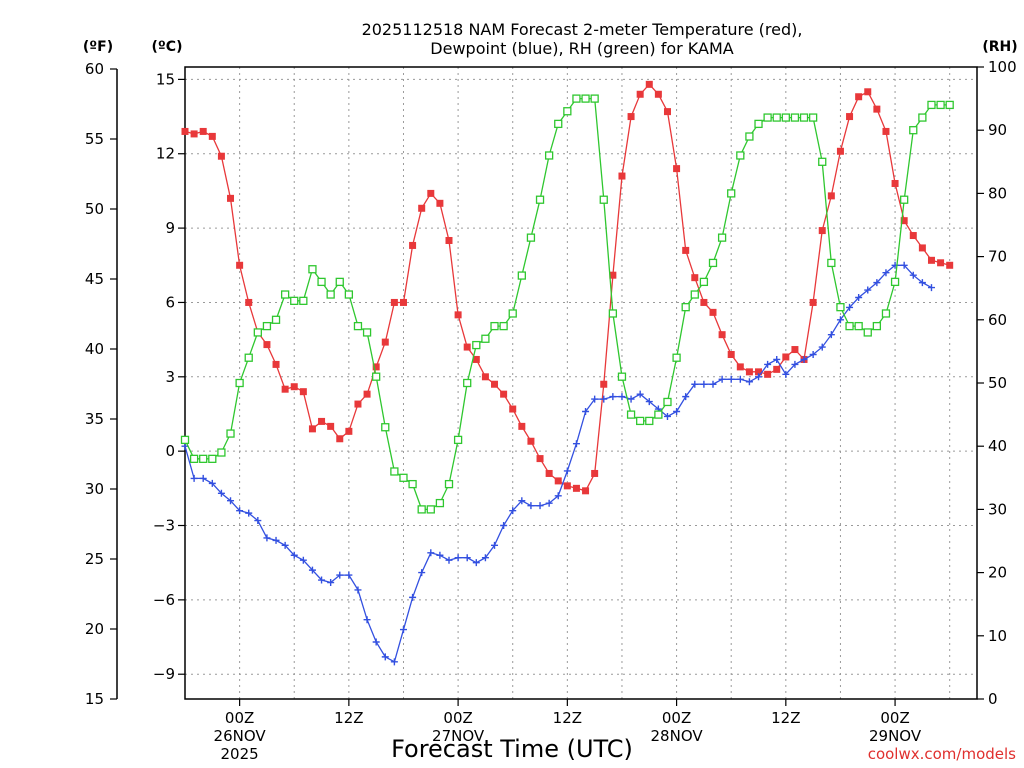 This screenshot has height=768, width=1024. What do you see at coordinates (170, 451) in the screenshot?
I see `celsius-tick-label: 0` at bounding box center [170, 451].